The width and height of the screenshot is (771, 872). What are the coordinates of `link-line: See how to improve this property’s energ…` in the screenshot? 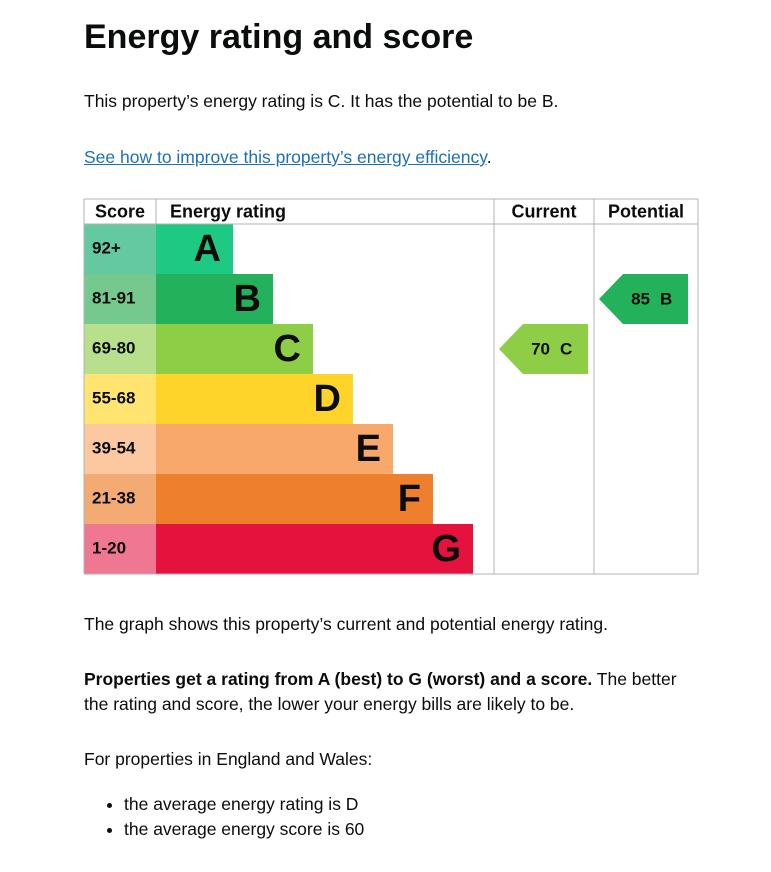 It's located at (391, 157).